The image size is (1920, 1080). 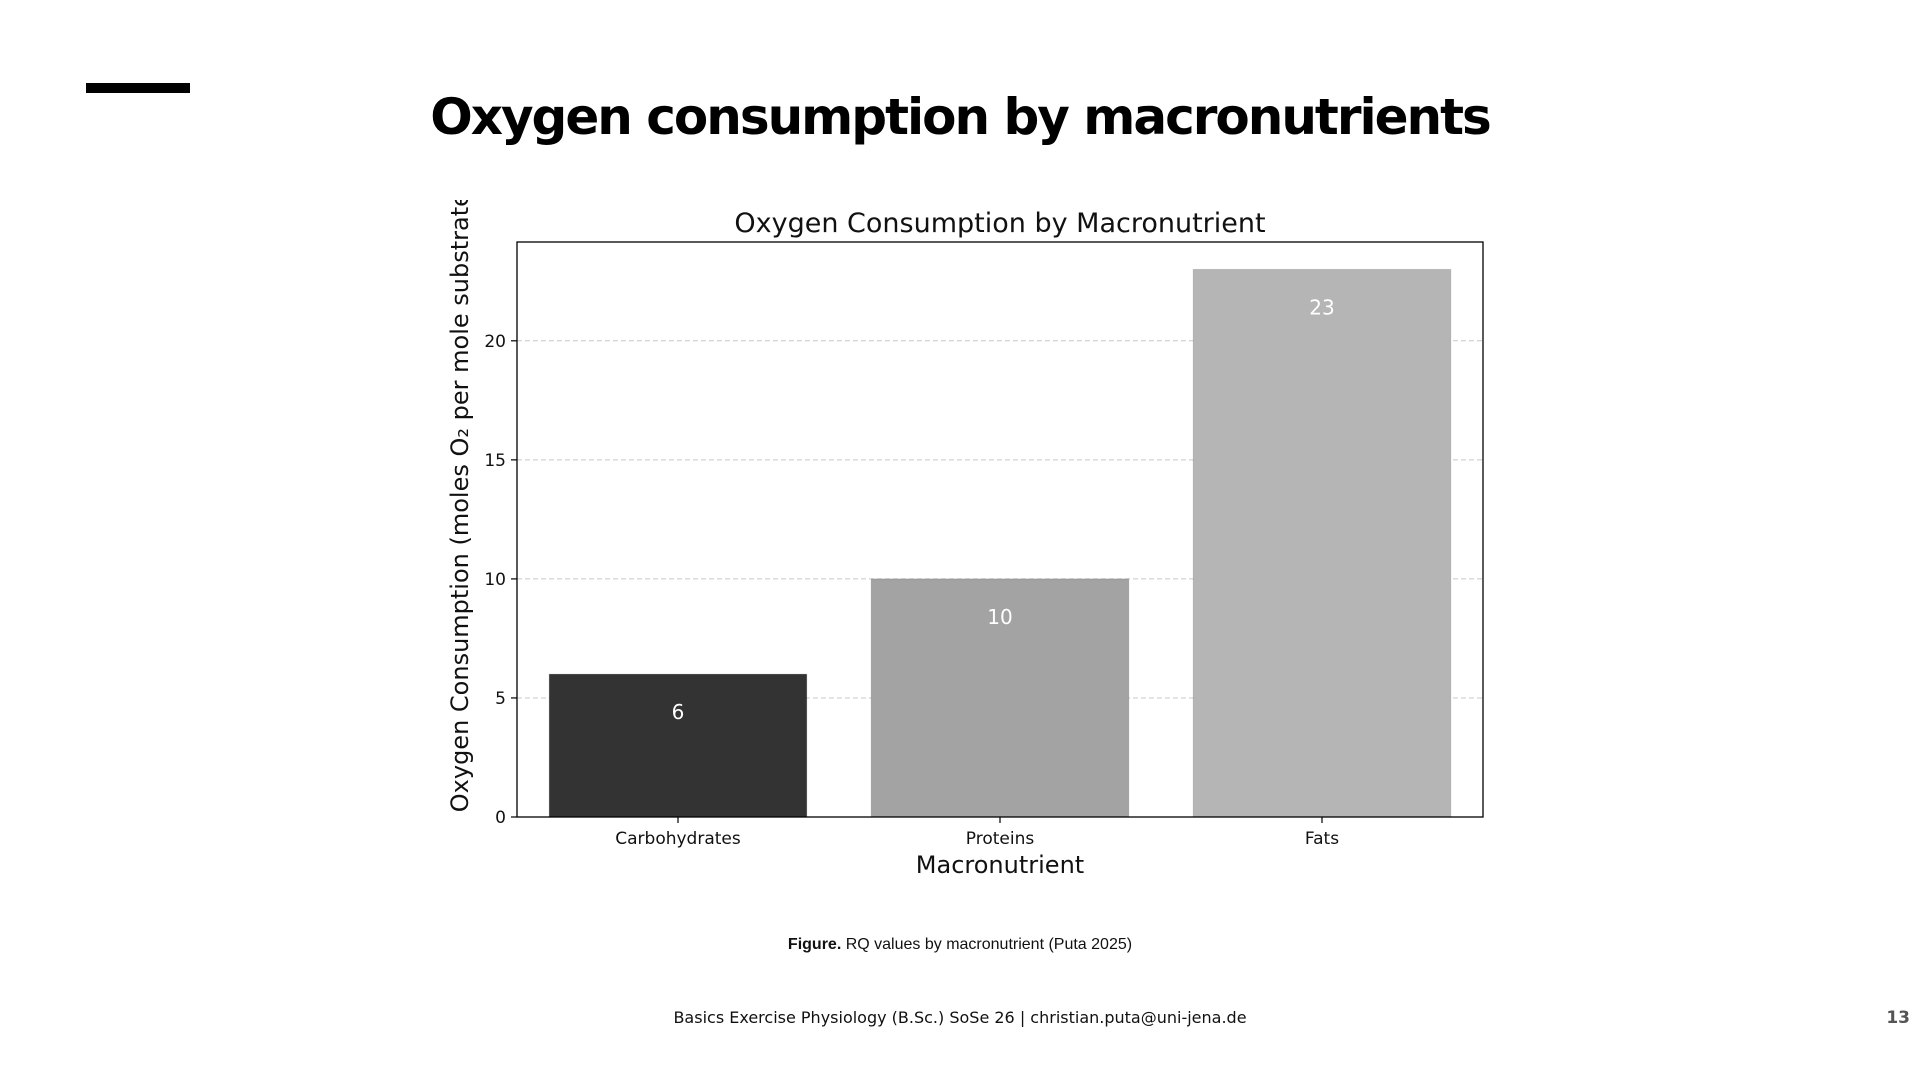 I want to click on x-axis-label: Macronutrient, so click(x=1000, y=865).